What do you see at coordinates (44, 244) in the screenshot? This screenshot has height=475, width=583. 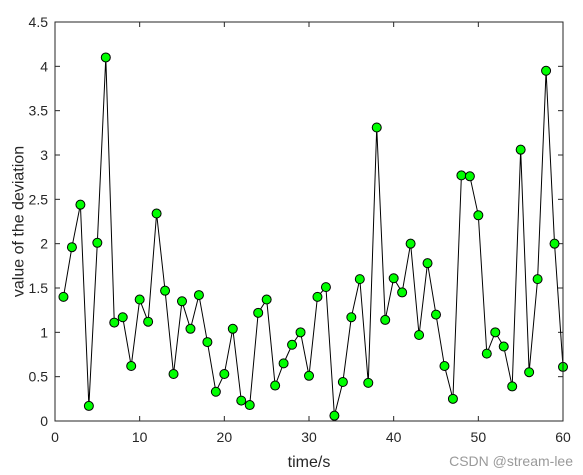 I see `y-tick-label: 2` at bounding box center [44, 244].